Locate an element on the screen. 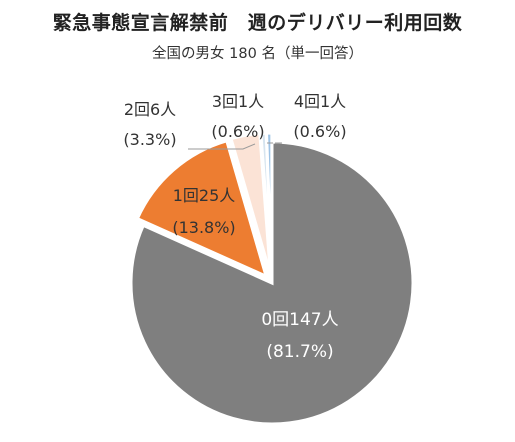  slice-label-0kai: 0回147人 is located at coordinates (299, 320).